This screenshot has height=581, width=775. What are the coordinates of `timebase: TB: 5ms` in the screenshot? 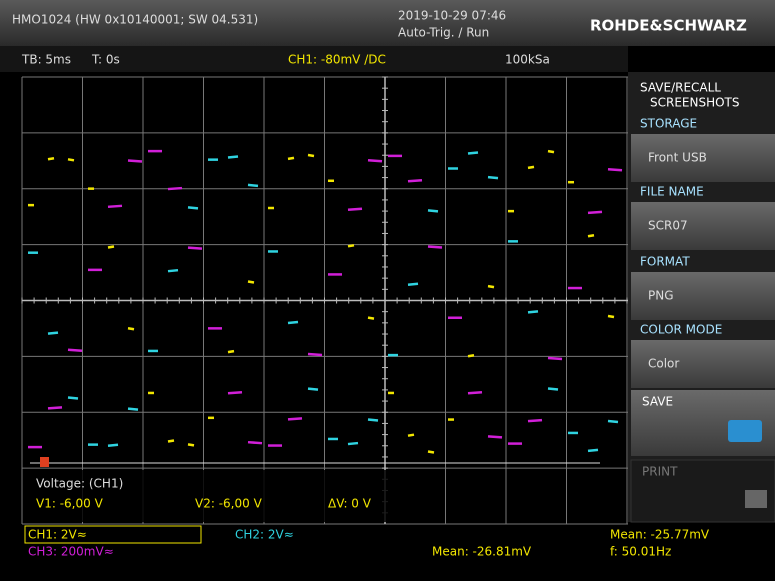 It's located at (46, 60).